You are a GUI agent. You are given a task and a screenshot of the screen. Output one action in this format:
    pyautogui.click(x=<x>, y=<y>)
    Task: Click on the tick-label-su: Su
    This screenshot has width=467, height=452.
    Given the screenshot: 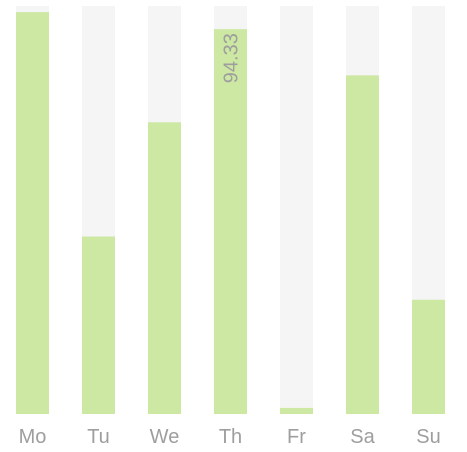 What is the action you would take?
    pyautogui.click(x=428, y=437)
    